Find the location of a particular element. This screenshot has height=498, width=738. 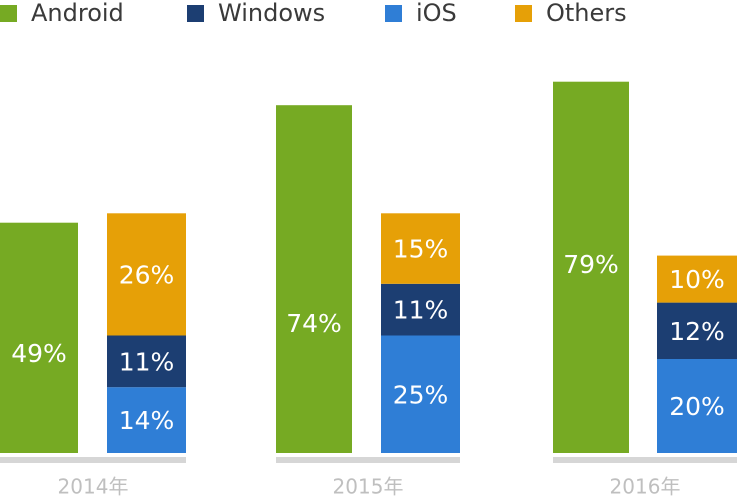

ios-label-2015: 25% is located at coordinates (421, 394).